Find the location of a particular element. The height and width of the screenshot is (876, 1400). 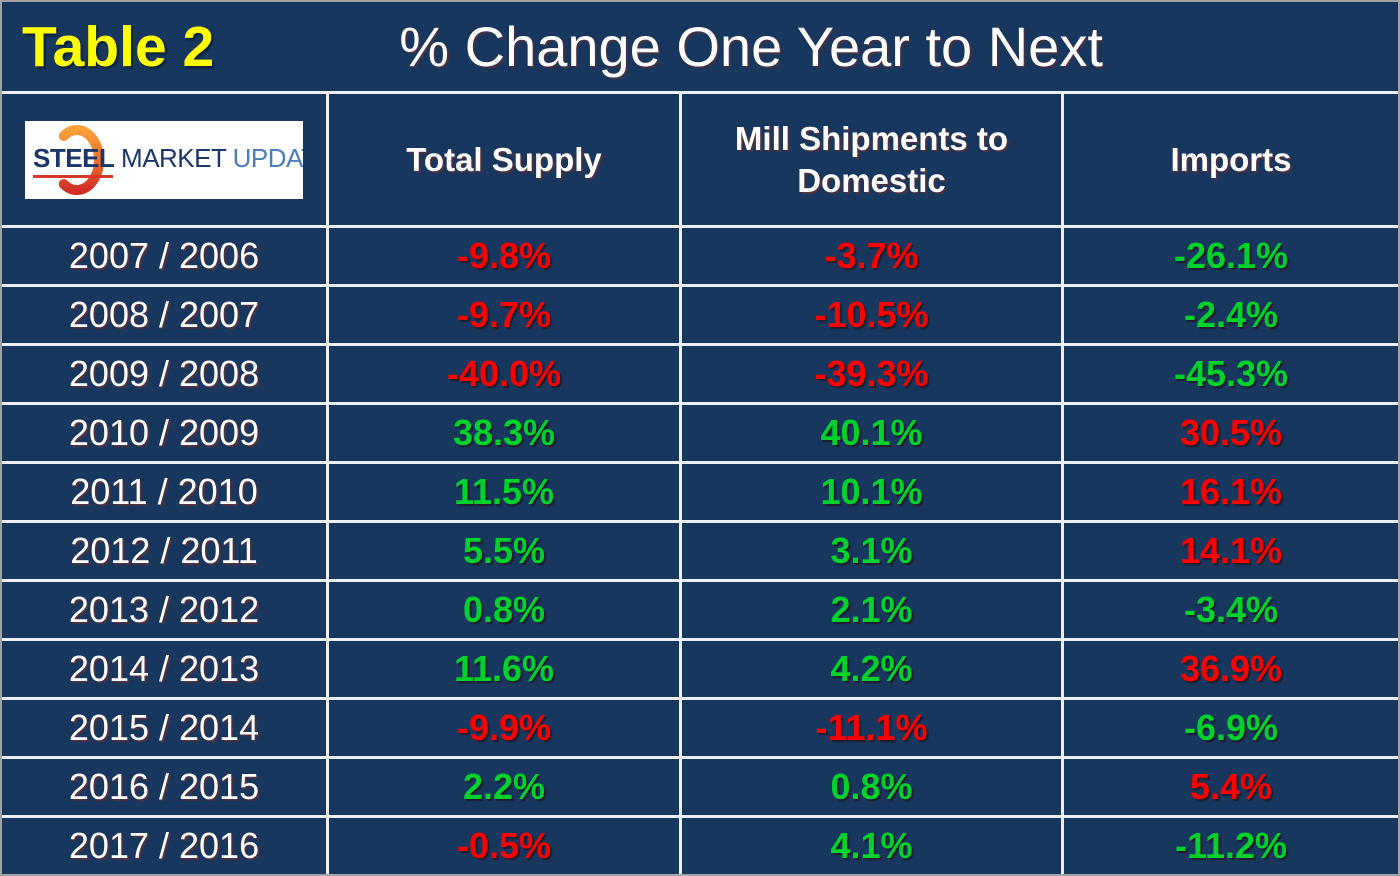

table-row: 2008 / 2007 -9.7% -10.5% -2.4% is located at coordinates (700, 316).